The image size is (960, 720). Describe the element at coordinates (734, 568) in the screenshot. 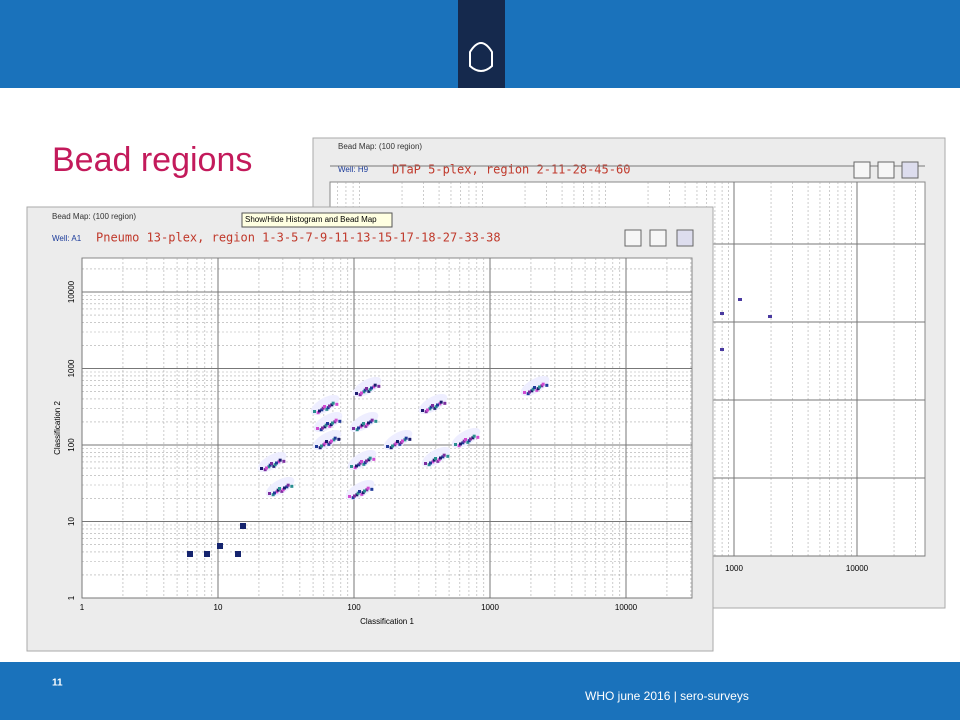

I see `x-tick-label: 1000` at that location.